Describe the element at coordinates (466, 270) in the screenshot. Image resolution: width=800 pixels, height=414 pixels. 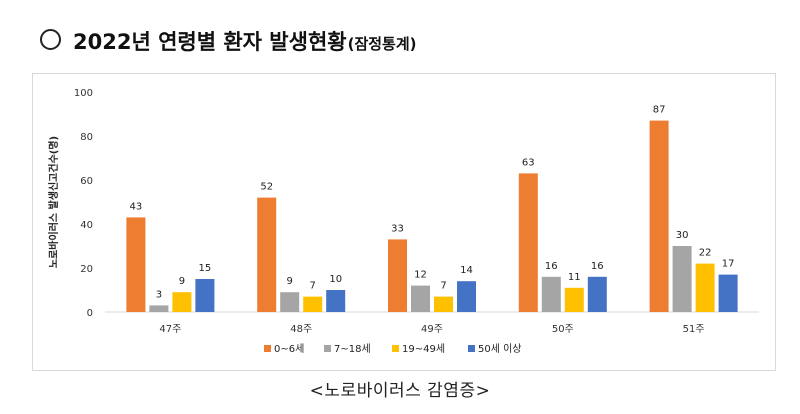
I see `data-label: 14` at that location.